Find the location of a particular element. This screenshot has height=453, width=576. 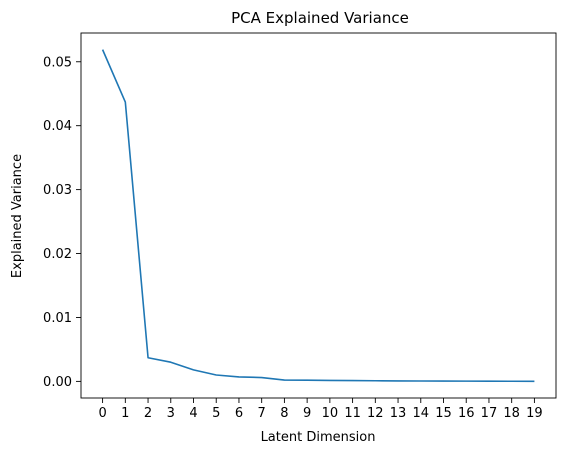

x-tick-label: 10 is located at coordinates (330, 413).